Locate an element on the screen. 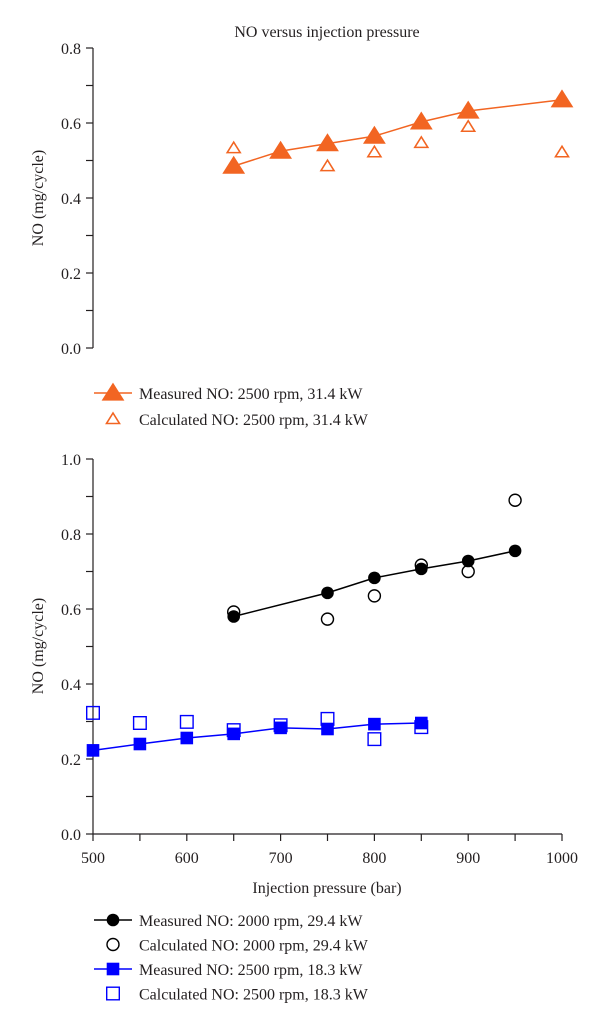 This screenshot has width=600, height=1026. series-filled-square is located at coordinates (257, 736).